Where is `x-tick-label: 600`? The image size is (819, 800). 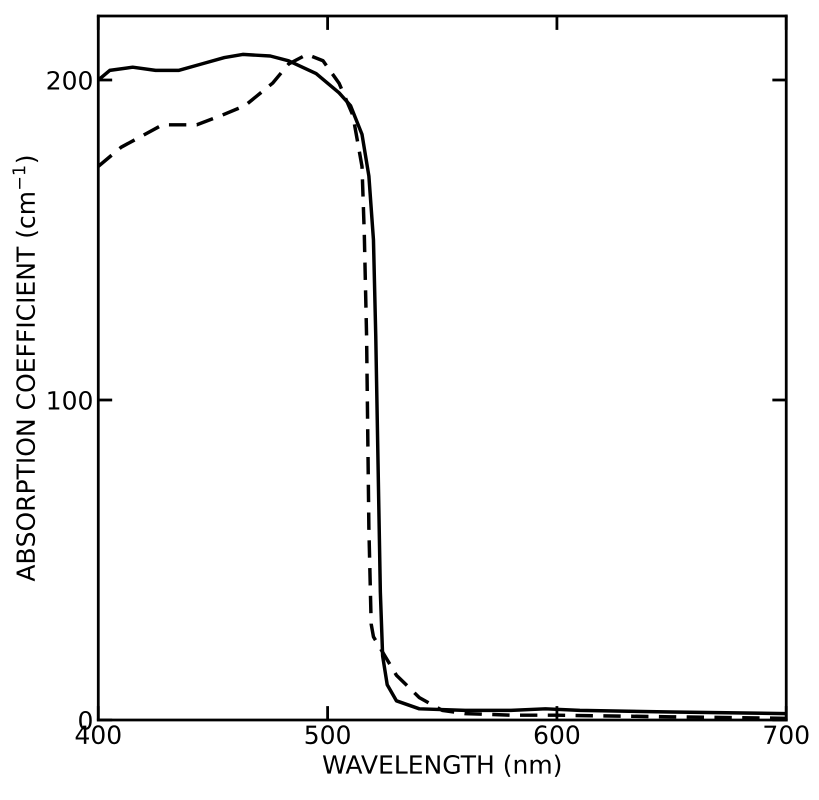
x-tick-label: 600 is located at coordinates (557, 734).